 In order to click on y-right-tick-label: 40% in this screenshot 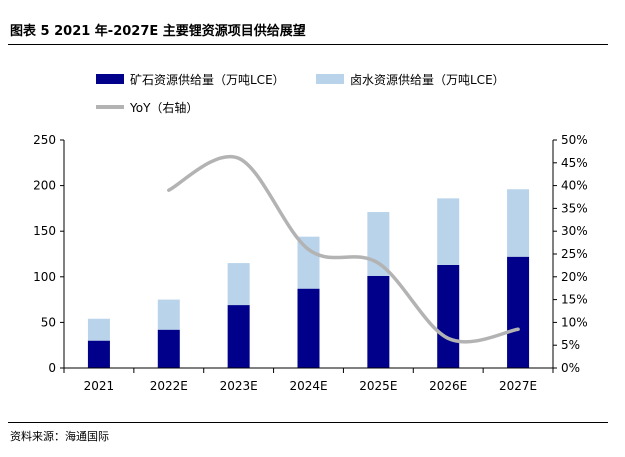, I will do `click(574, 186)`.